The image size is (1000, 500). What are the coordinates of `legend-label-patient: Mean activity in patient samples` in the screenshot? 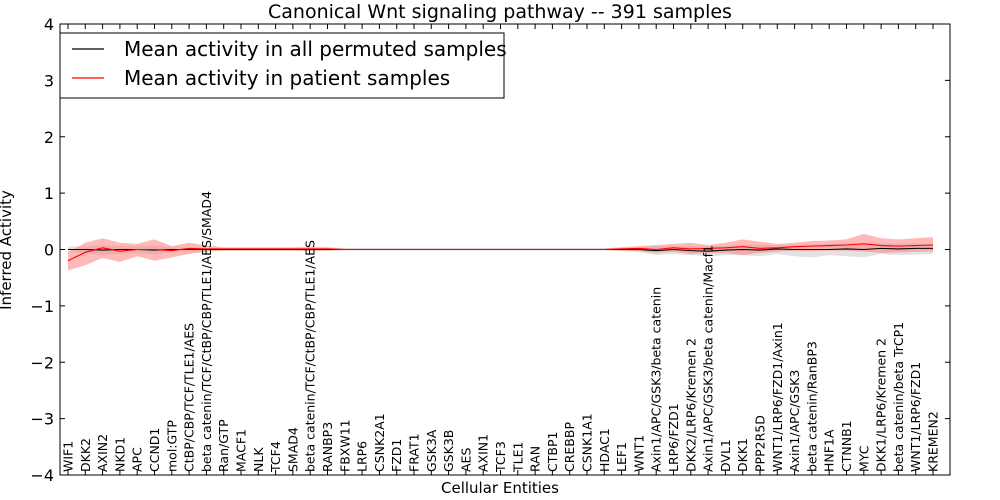 It's located at (287, 78).